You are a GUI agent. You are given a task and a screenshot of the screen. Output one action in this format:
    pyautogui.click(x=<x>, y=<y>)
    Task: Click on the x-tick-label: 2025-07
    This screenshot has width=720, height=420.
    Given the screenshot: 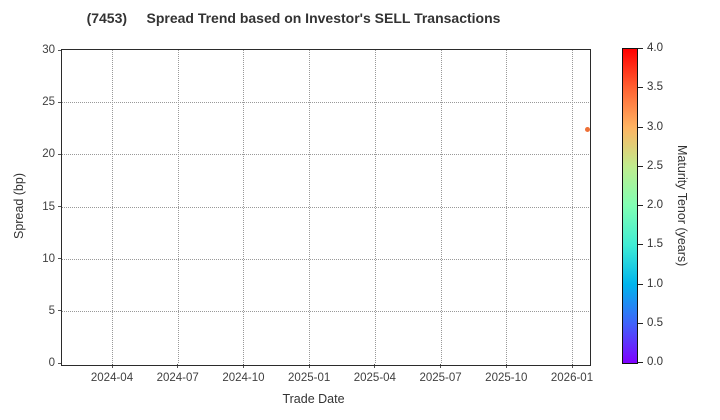 What is the action you would take?
    pyautogui.click(x=440, y=377)
    